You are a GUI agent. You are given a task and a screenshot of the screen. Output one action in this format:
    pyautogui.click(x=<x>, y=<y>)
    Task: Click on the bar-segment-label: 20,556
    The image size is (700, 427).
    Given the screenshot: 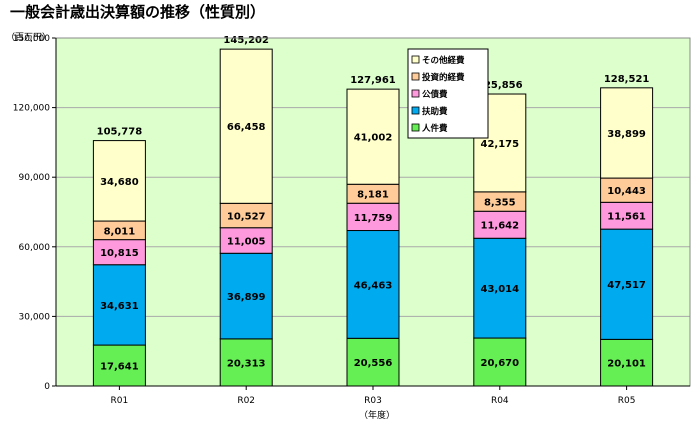 What is the action you would take?
    pyautogui.click(x=373, y=363)
    